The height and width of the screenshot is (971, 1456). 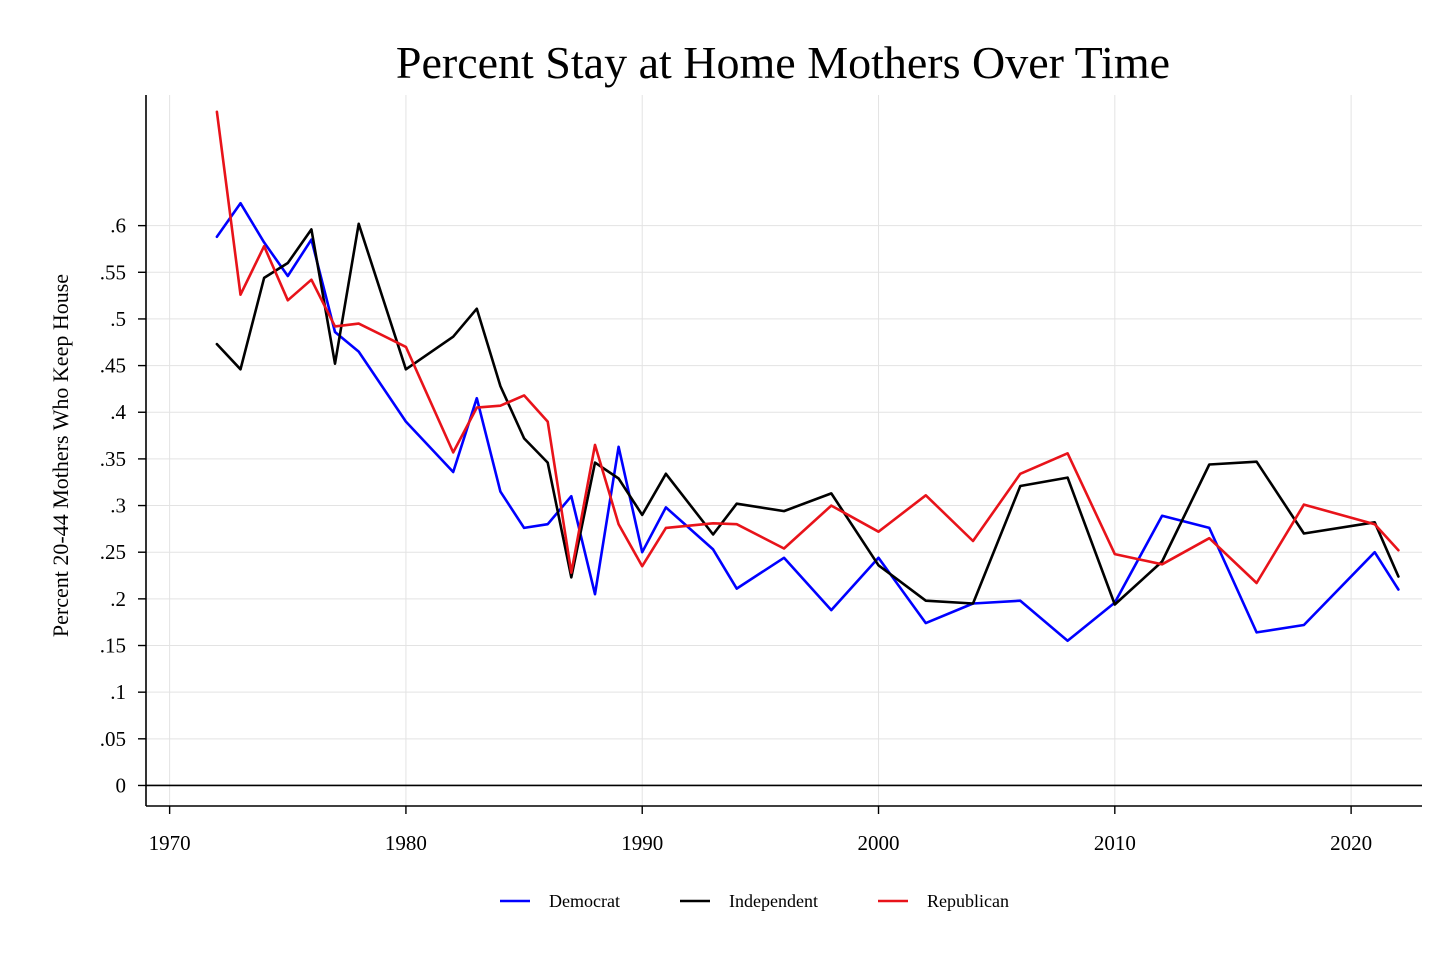 I want to click on y-tick-label: .1, so click(x=118, y=692).